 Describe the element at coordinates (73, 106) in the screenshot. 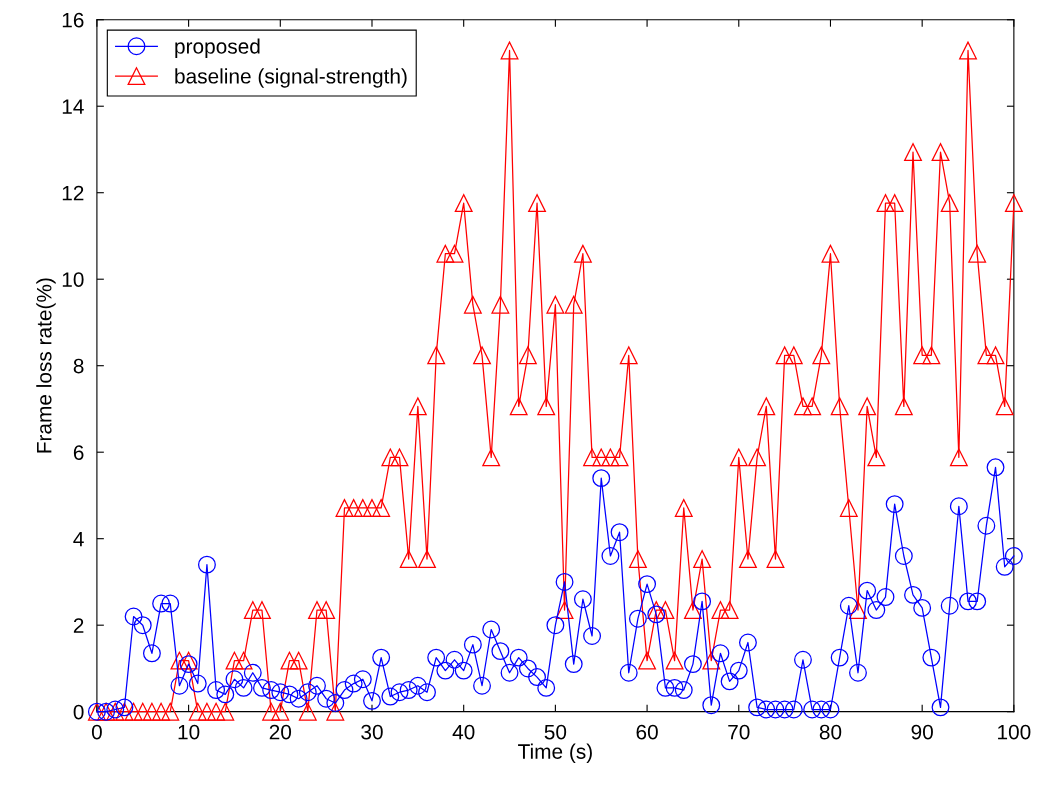

I see `y-tick-label: 14` at that location.